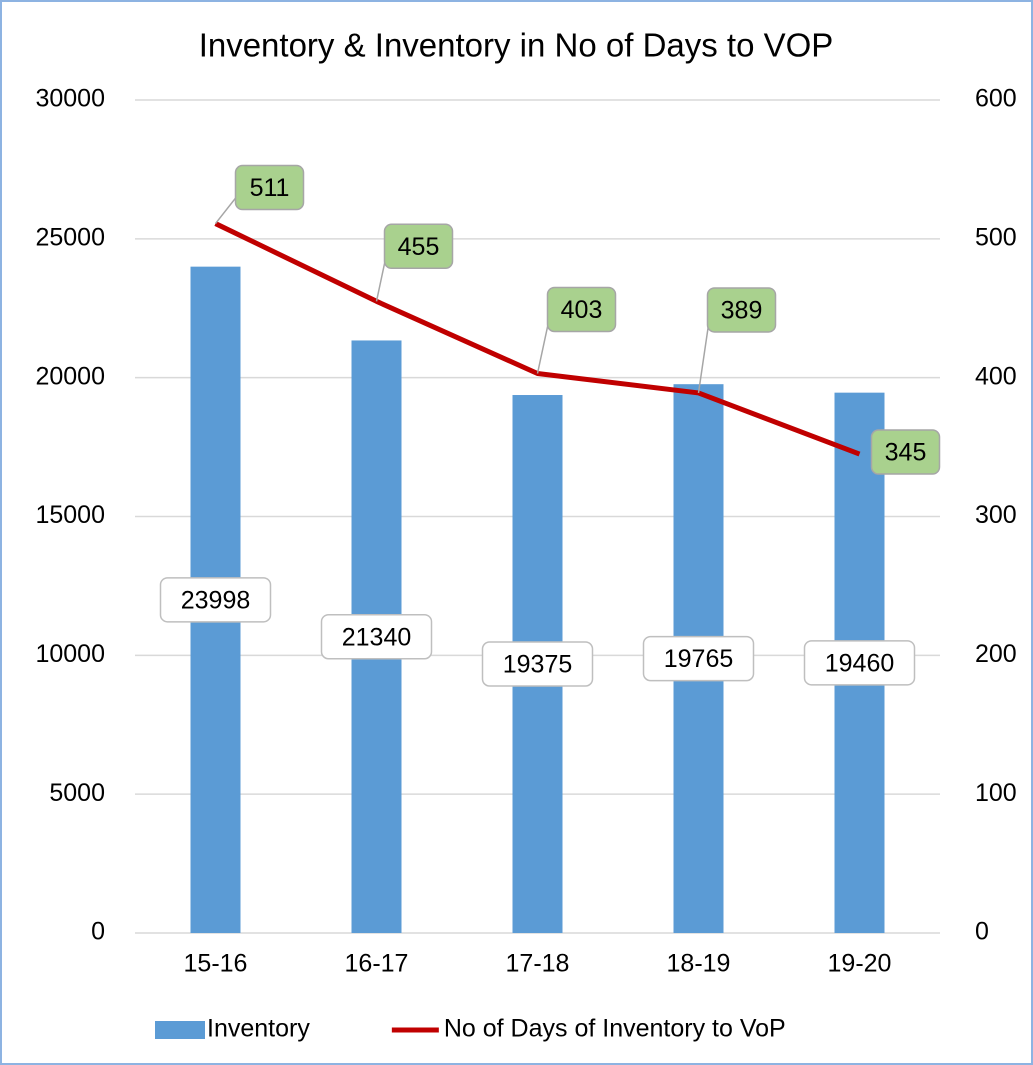 The width and height of the screenshot is (1033, 1065). Describe the element at coordinates (982, 932) in the screenshot. I see `y2-tick-label: 0` at that location.